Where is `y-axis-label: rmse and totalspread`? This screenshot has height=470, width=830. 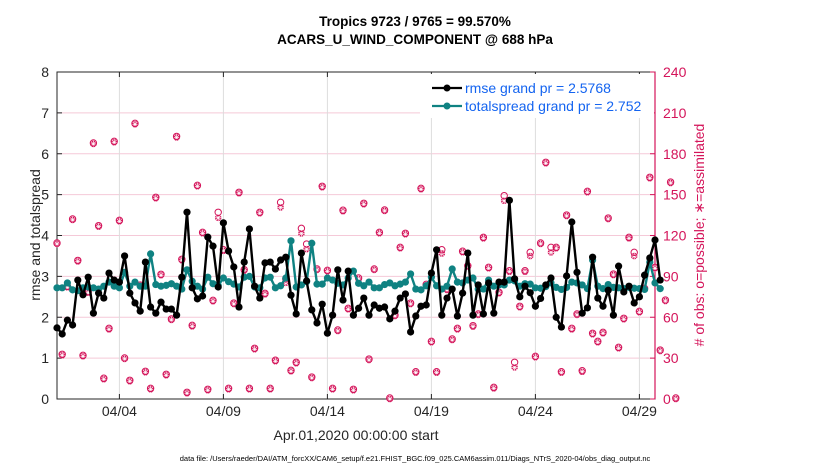
y-axis-label: rmse and totalspread is located at coordinates (35, 235).